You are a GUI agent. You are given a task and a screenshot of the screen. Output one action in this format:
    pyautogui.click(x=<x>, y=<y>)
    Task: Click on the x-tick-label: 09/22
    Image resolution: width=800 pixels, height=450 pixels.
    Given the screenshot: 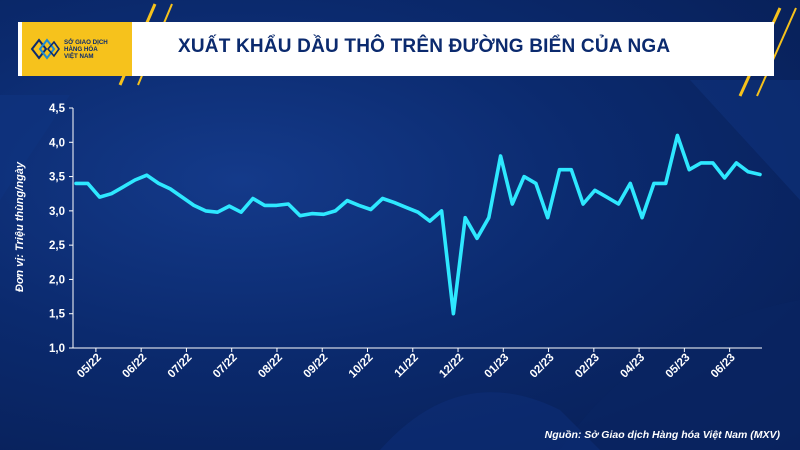 What is the action you would take?
    pyautogui.click(x=316, y=366)
    